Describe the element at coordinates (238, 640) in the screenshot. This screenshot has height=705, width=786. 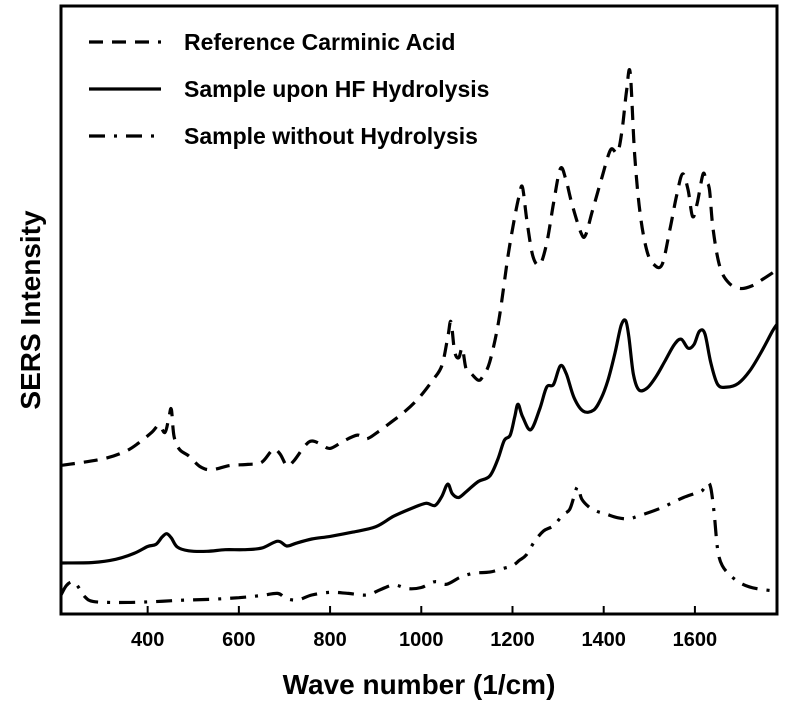
I see `x-tick-label: 600` at that location.